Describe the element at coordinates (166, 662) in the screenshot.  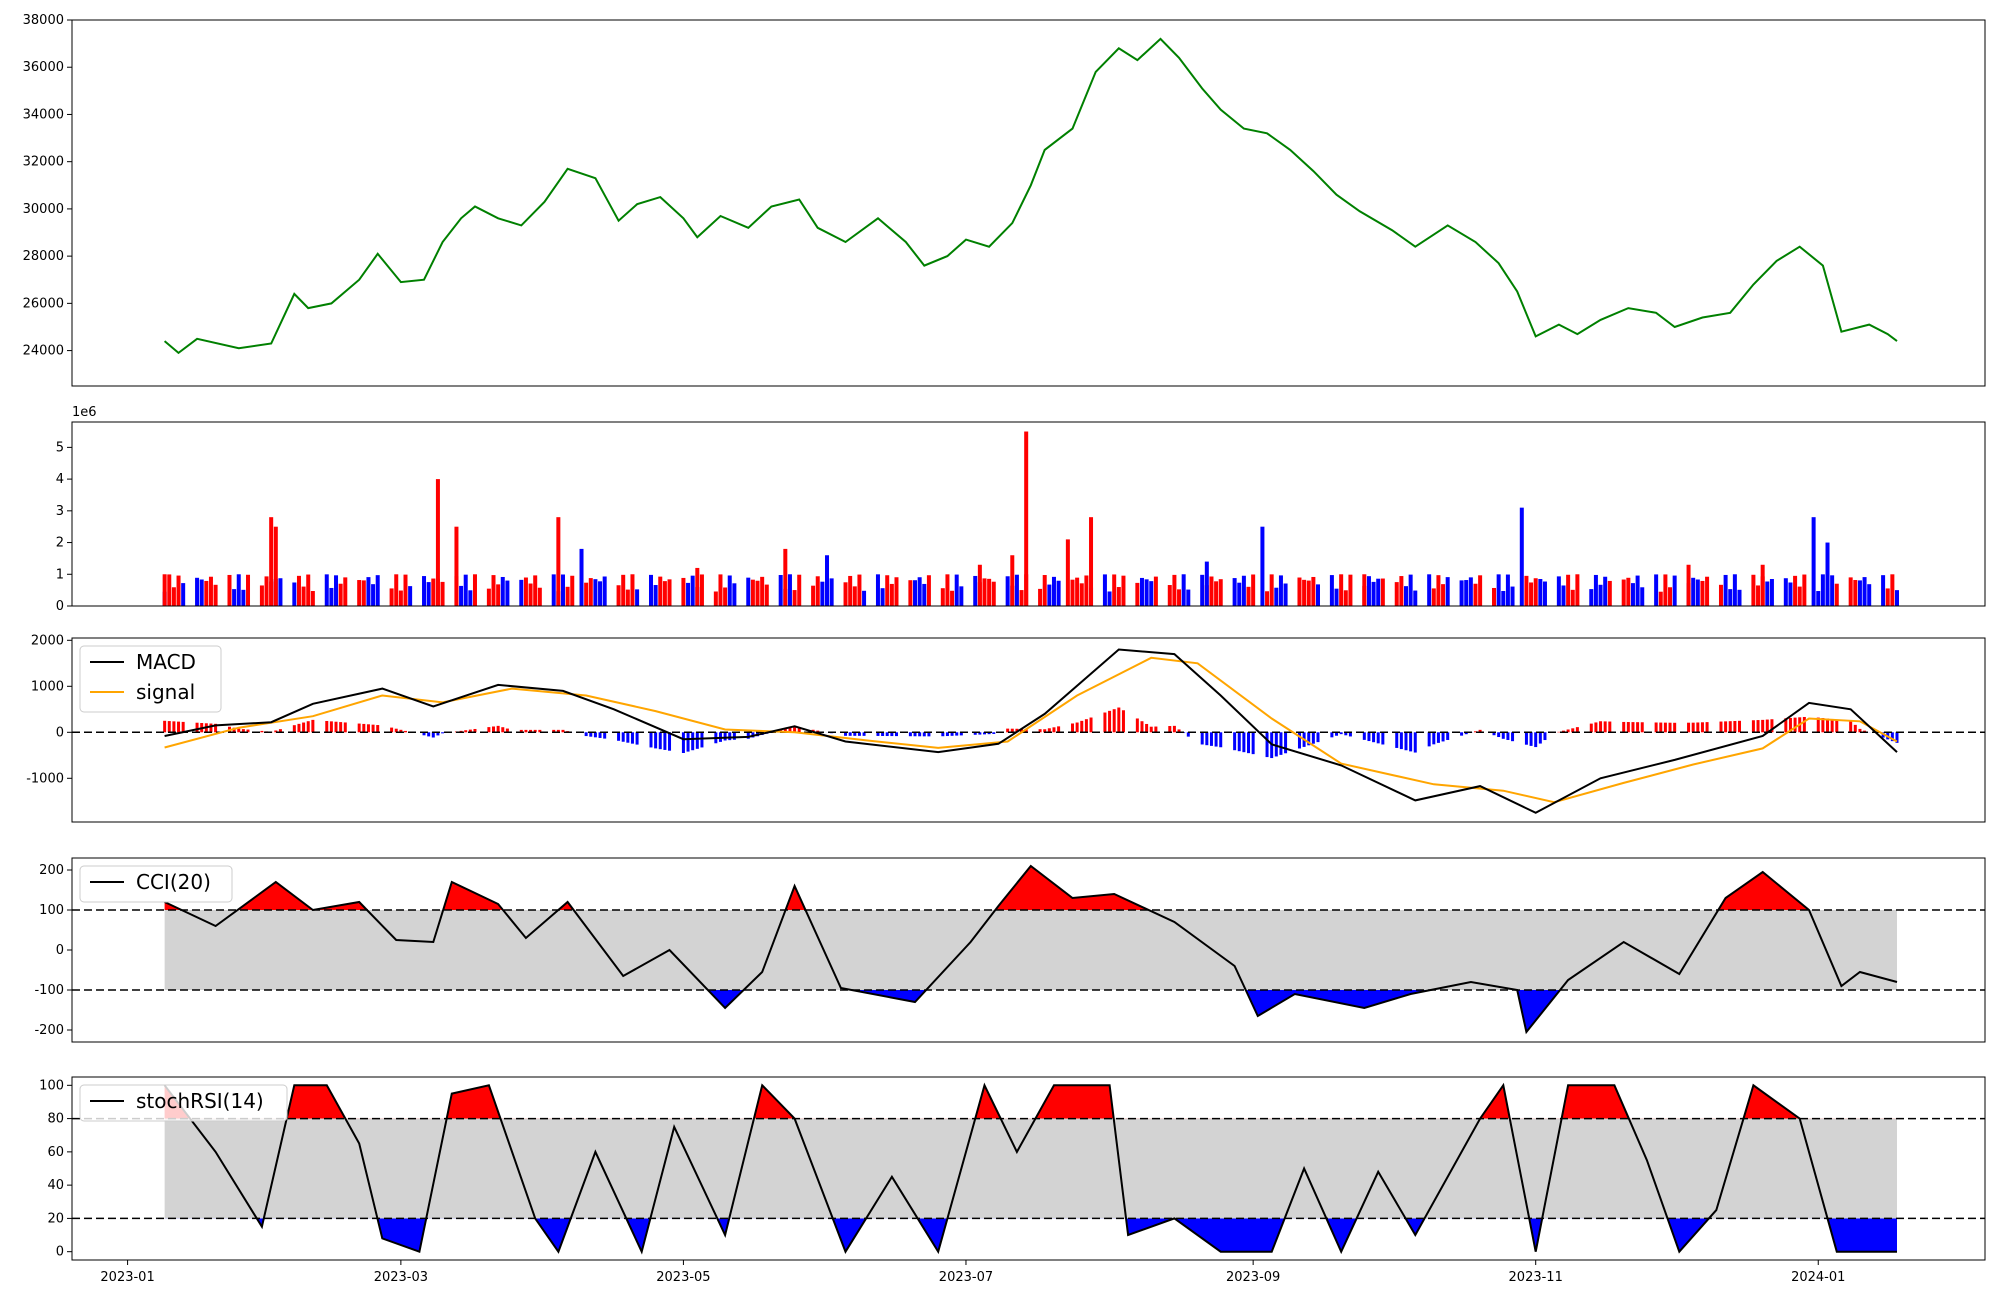
I see `macd-legend-label: MACD` at that location.